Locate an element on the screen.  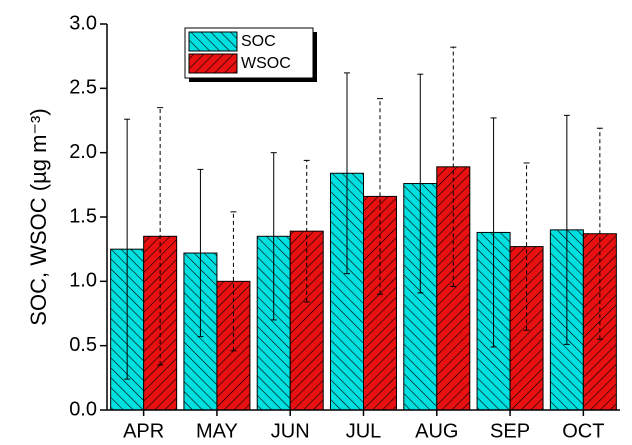
x-tick-label: SEP is located at coordinates (510, 431).